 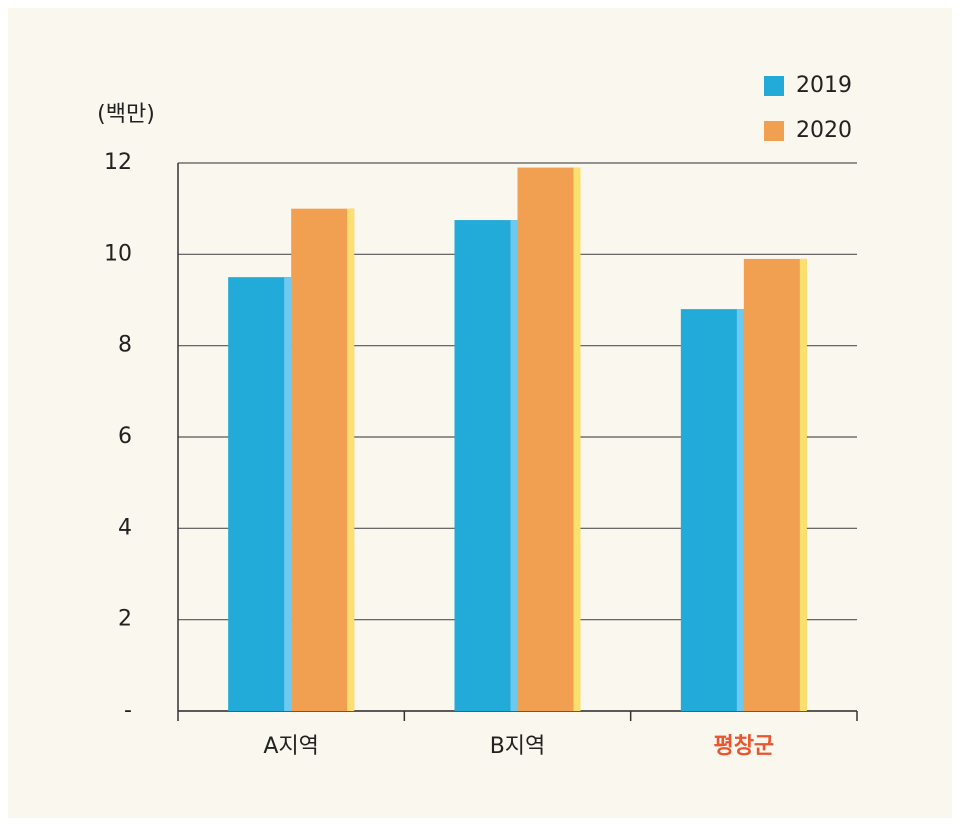 What do you see at coordinates (125, 619) in the screenshot?
I see `y-tick-label: 2` at bounding box center [125, 619].